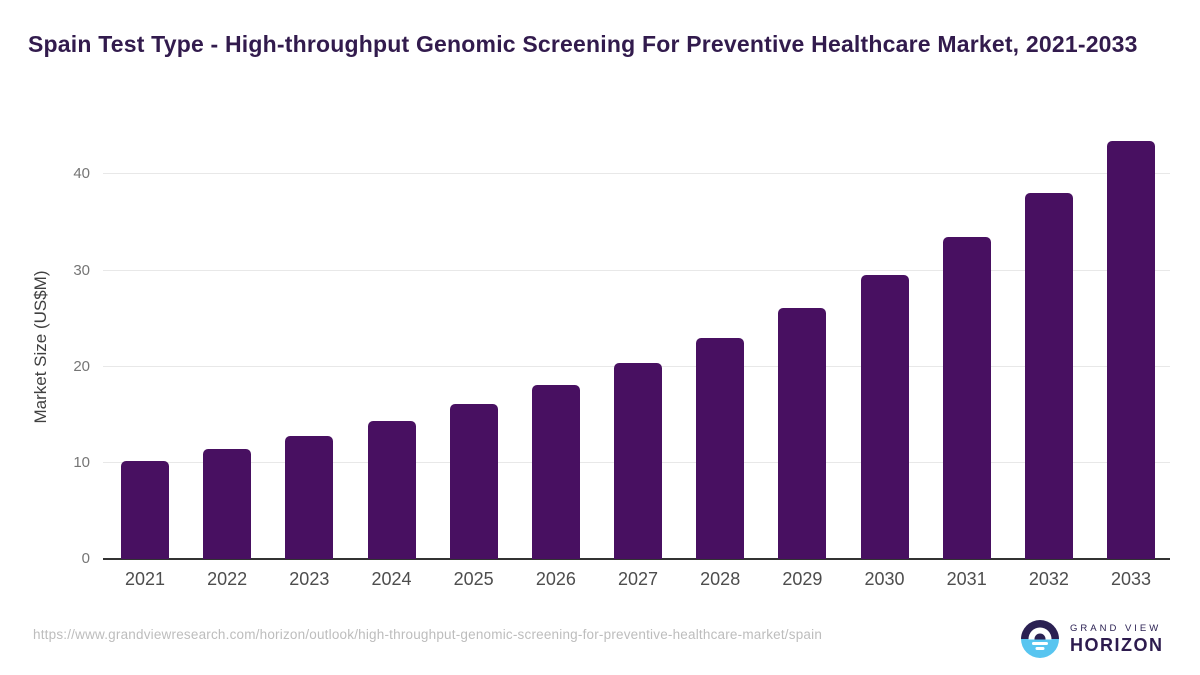 This screenshot has width=1200, height=675. I want to click on y-axis-title: Market Size (US$M), so click(40, 347).